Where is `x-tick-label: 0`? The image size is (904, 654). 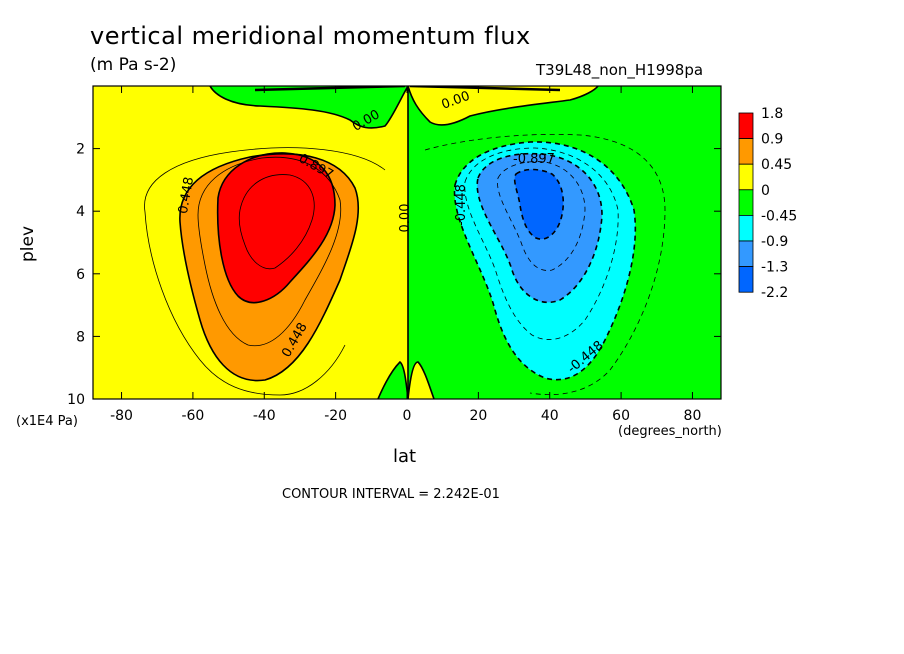 x-tick-label: 0 is located at coordinates (407, 416).